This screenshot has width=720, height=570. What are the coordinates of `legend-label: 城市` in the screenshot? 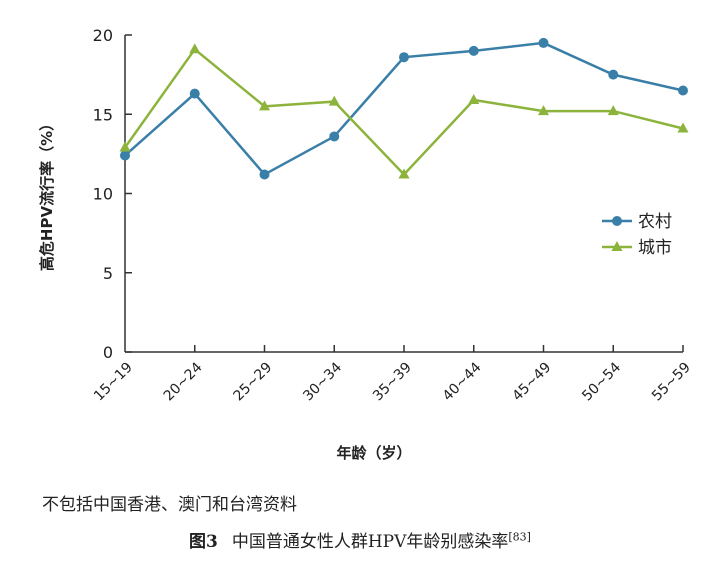 It's located at (655, 248).